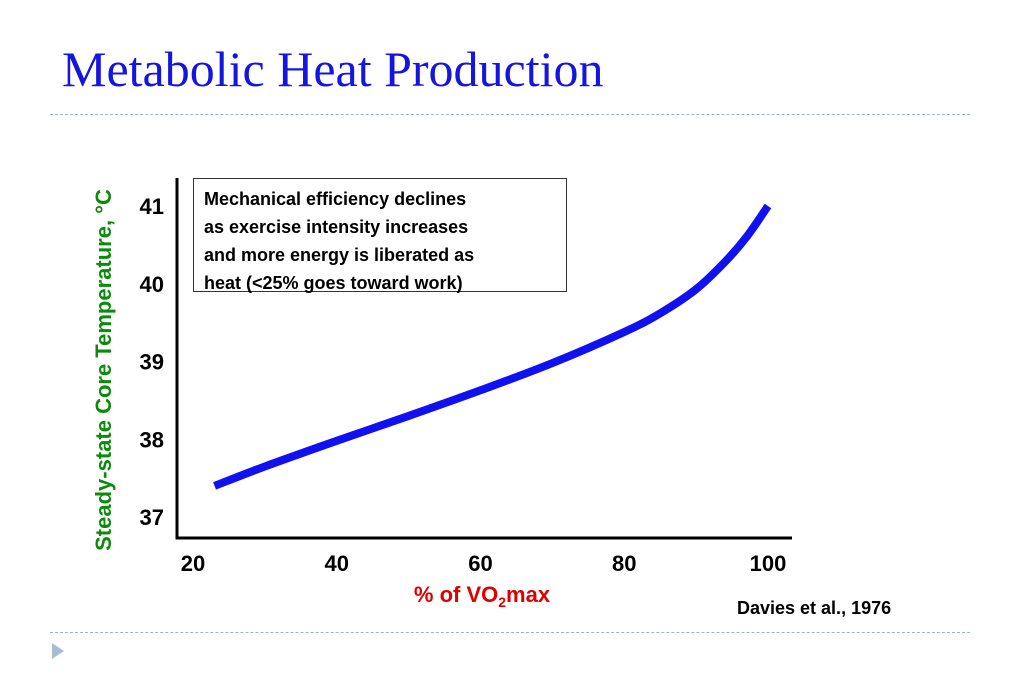  I want to click on annotation-line: as exercise intensity increases, so click(336, 227).